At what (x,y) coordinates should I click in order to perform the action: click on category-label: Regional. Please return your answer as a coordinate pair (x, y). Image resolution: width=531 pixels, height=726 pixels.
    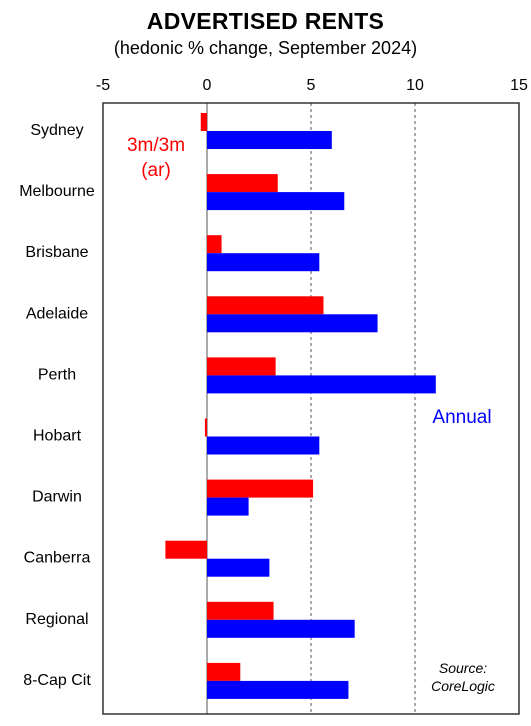
    Looking at the image, I should click on (56, 619).